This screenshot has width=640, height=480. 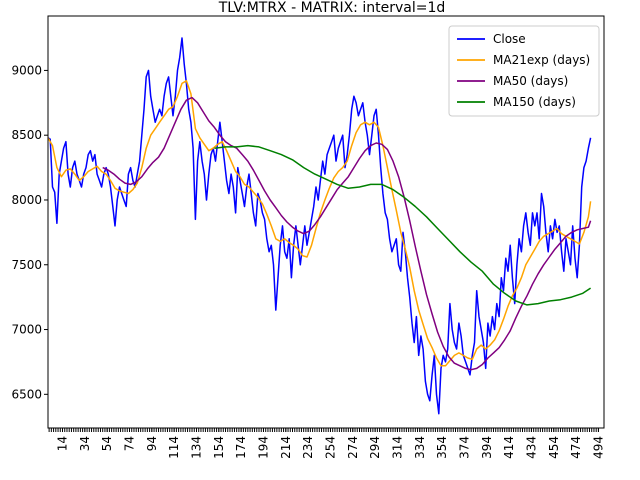 I want to click on y-tick-label: 8500, so click(x=26, y=135).